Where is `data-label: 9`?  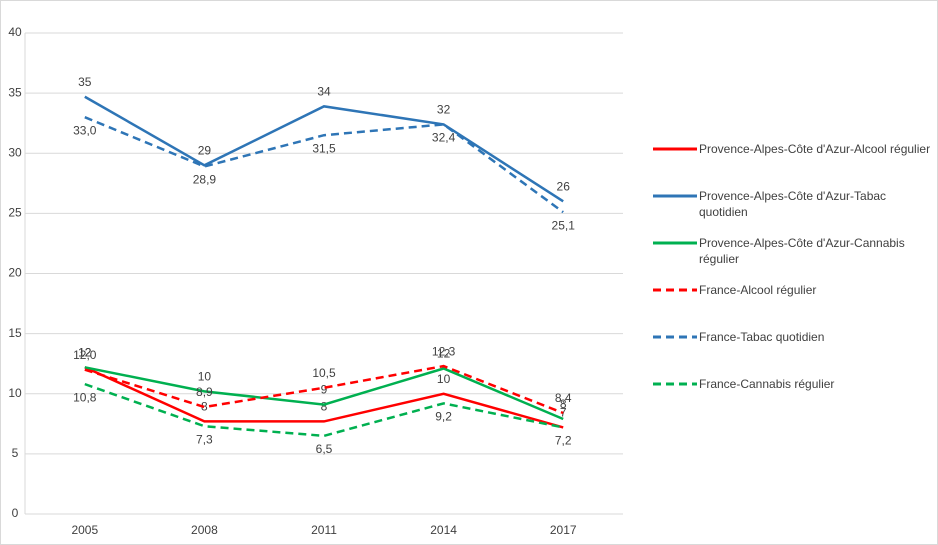 data-label: 9 is located at coordinates (324, 390).